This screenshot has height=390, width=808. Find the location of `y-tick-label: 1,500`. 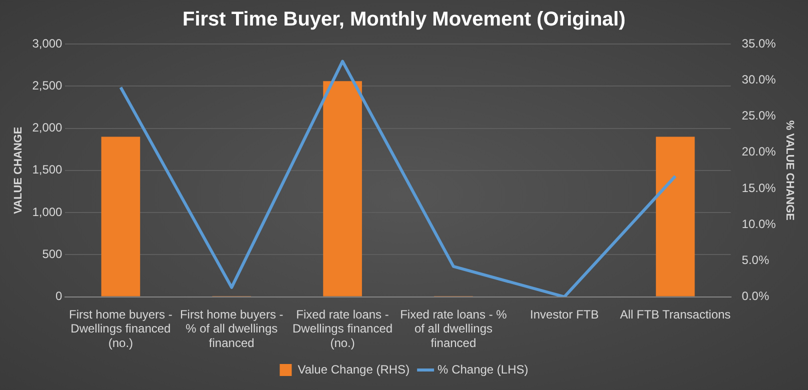

y-tick-label: 1,500 is located at coordinates (47, 169).